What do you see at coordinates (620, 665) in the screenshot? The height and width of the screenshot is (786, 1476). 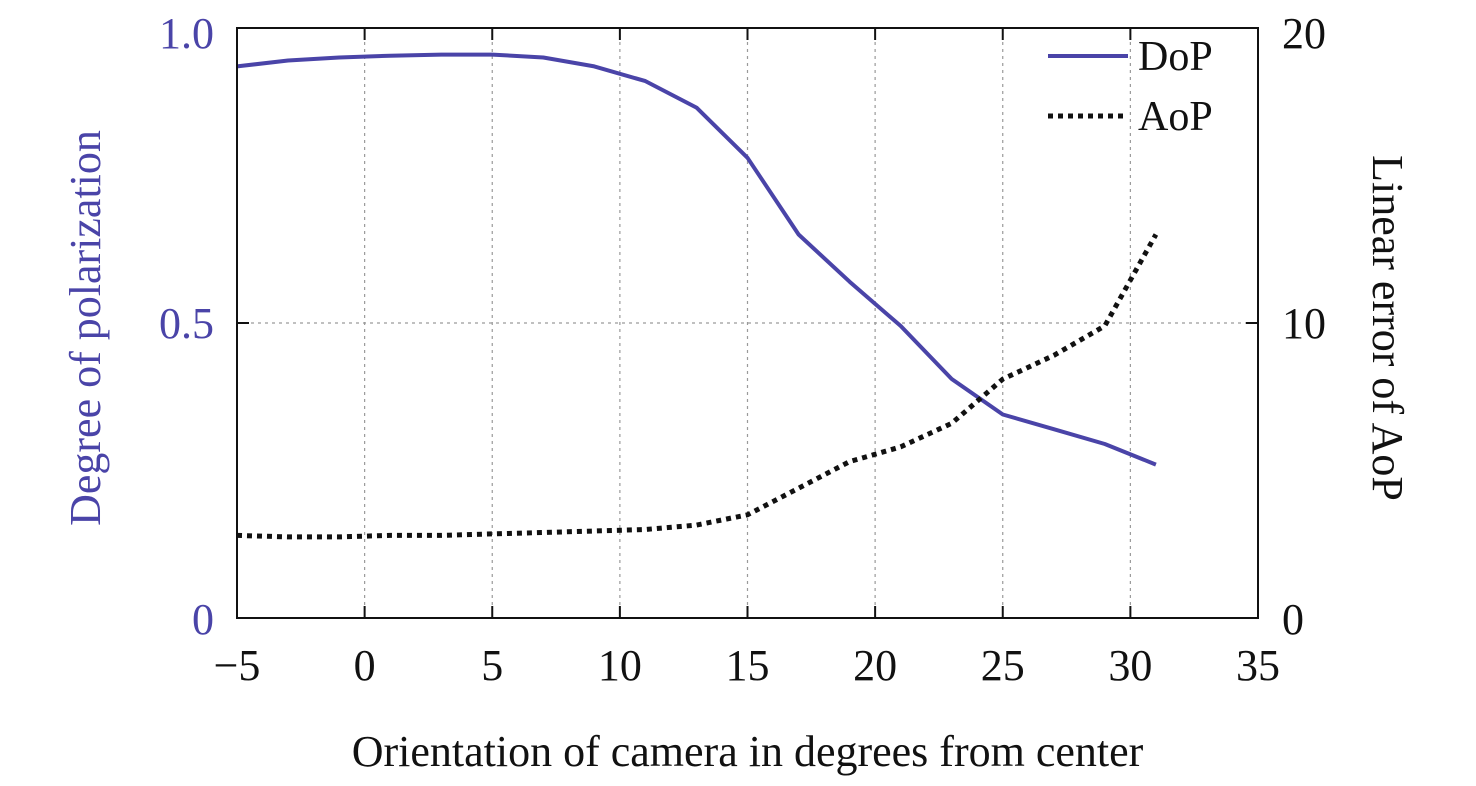 I see `x-tick-label: 10` at bounding box center [620, 665].